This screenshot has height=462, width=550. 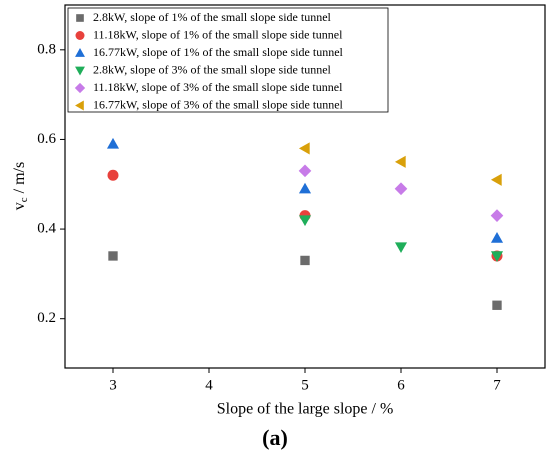 What do you see at coordinates (24, 199) in the screenshot?
I see `y-label-subscript: c` at bounding box center [24, 199].